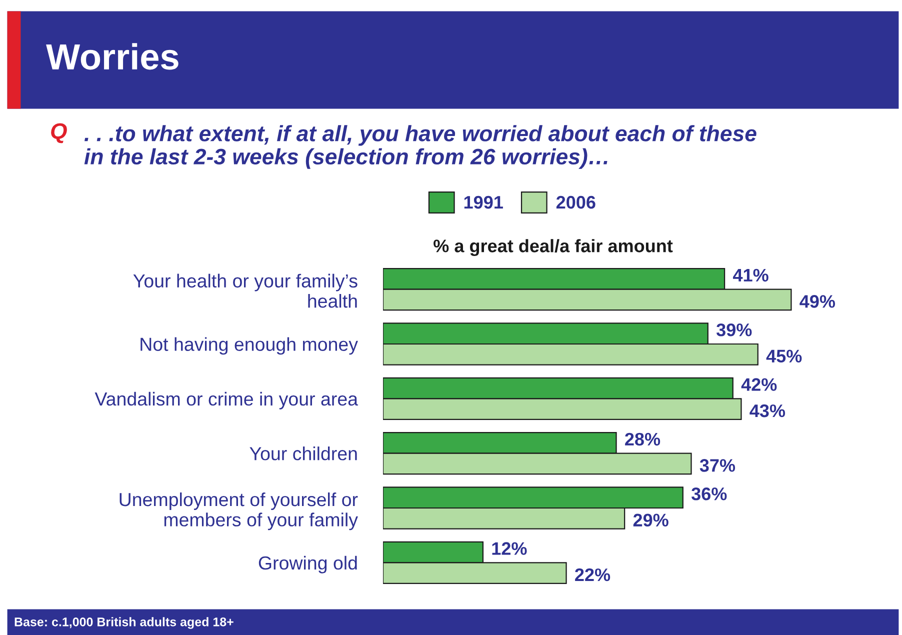 The width and height of the screenshot is (902, 635). I want to click on data-label: 39%, so click(734, 329).